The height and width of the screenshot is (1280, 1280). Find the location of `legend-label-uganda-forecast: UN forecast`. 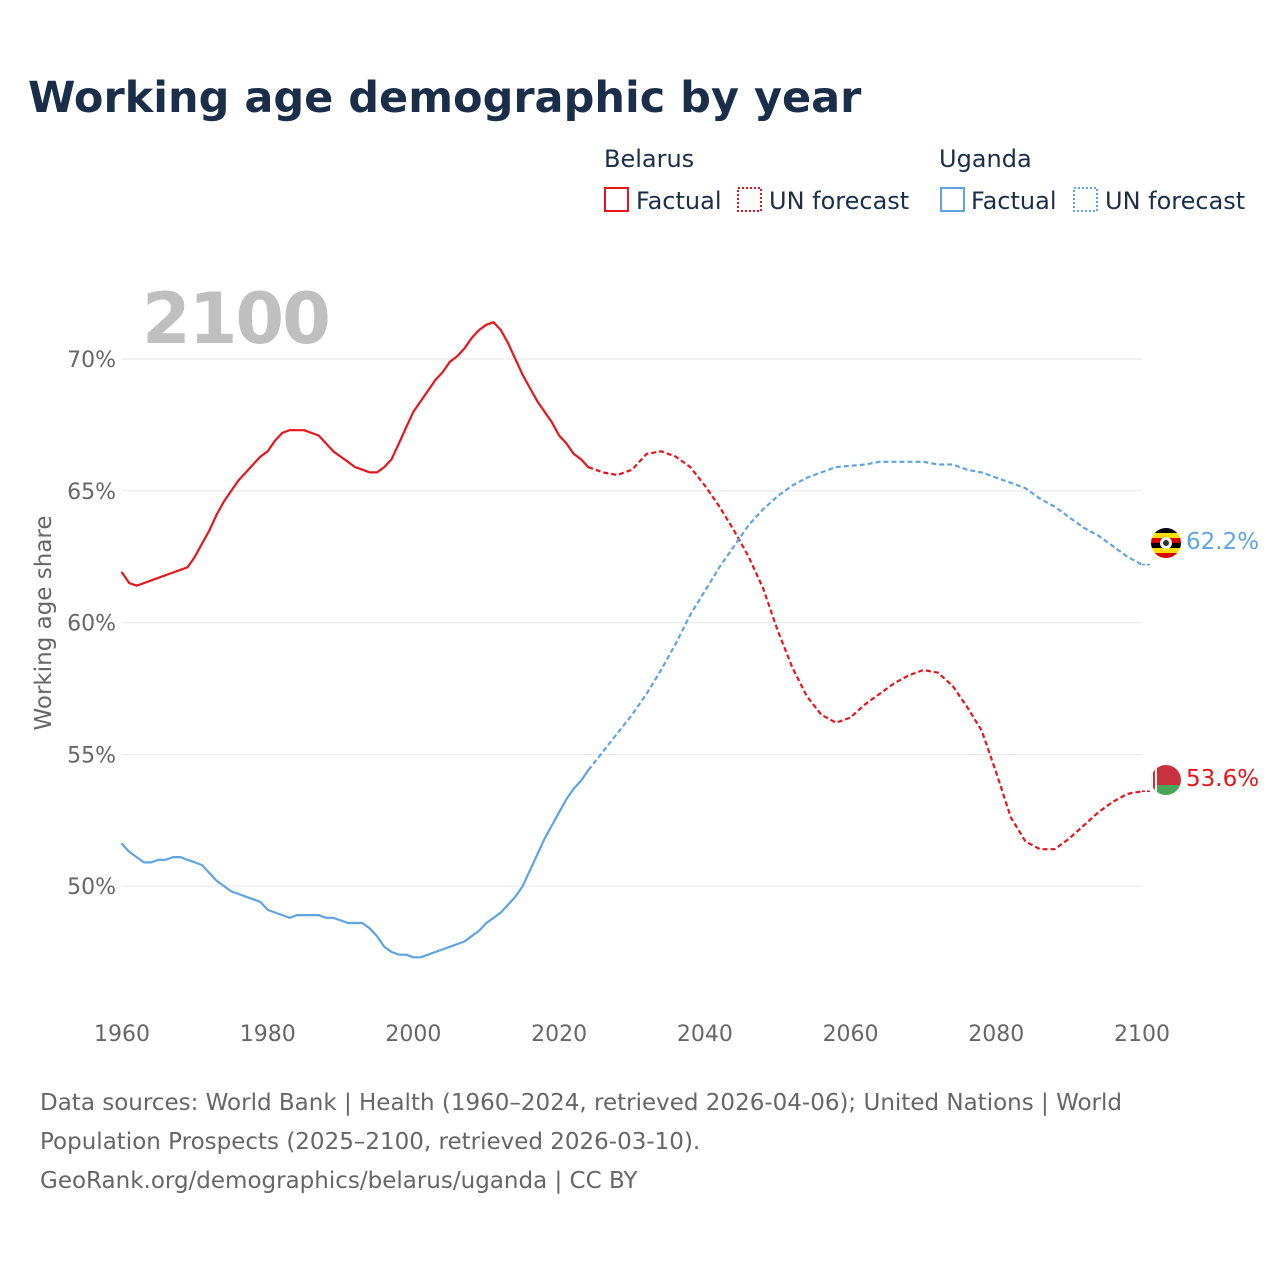

legend-label-uganda-forecast: UN forecast is located at coordinates (1175, 201).